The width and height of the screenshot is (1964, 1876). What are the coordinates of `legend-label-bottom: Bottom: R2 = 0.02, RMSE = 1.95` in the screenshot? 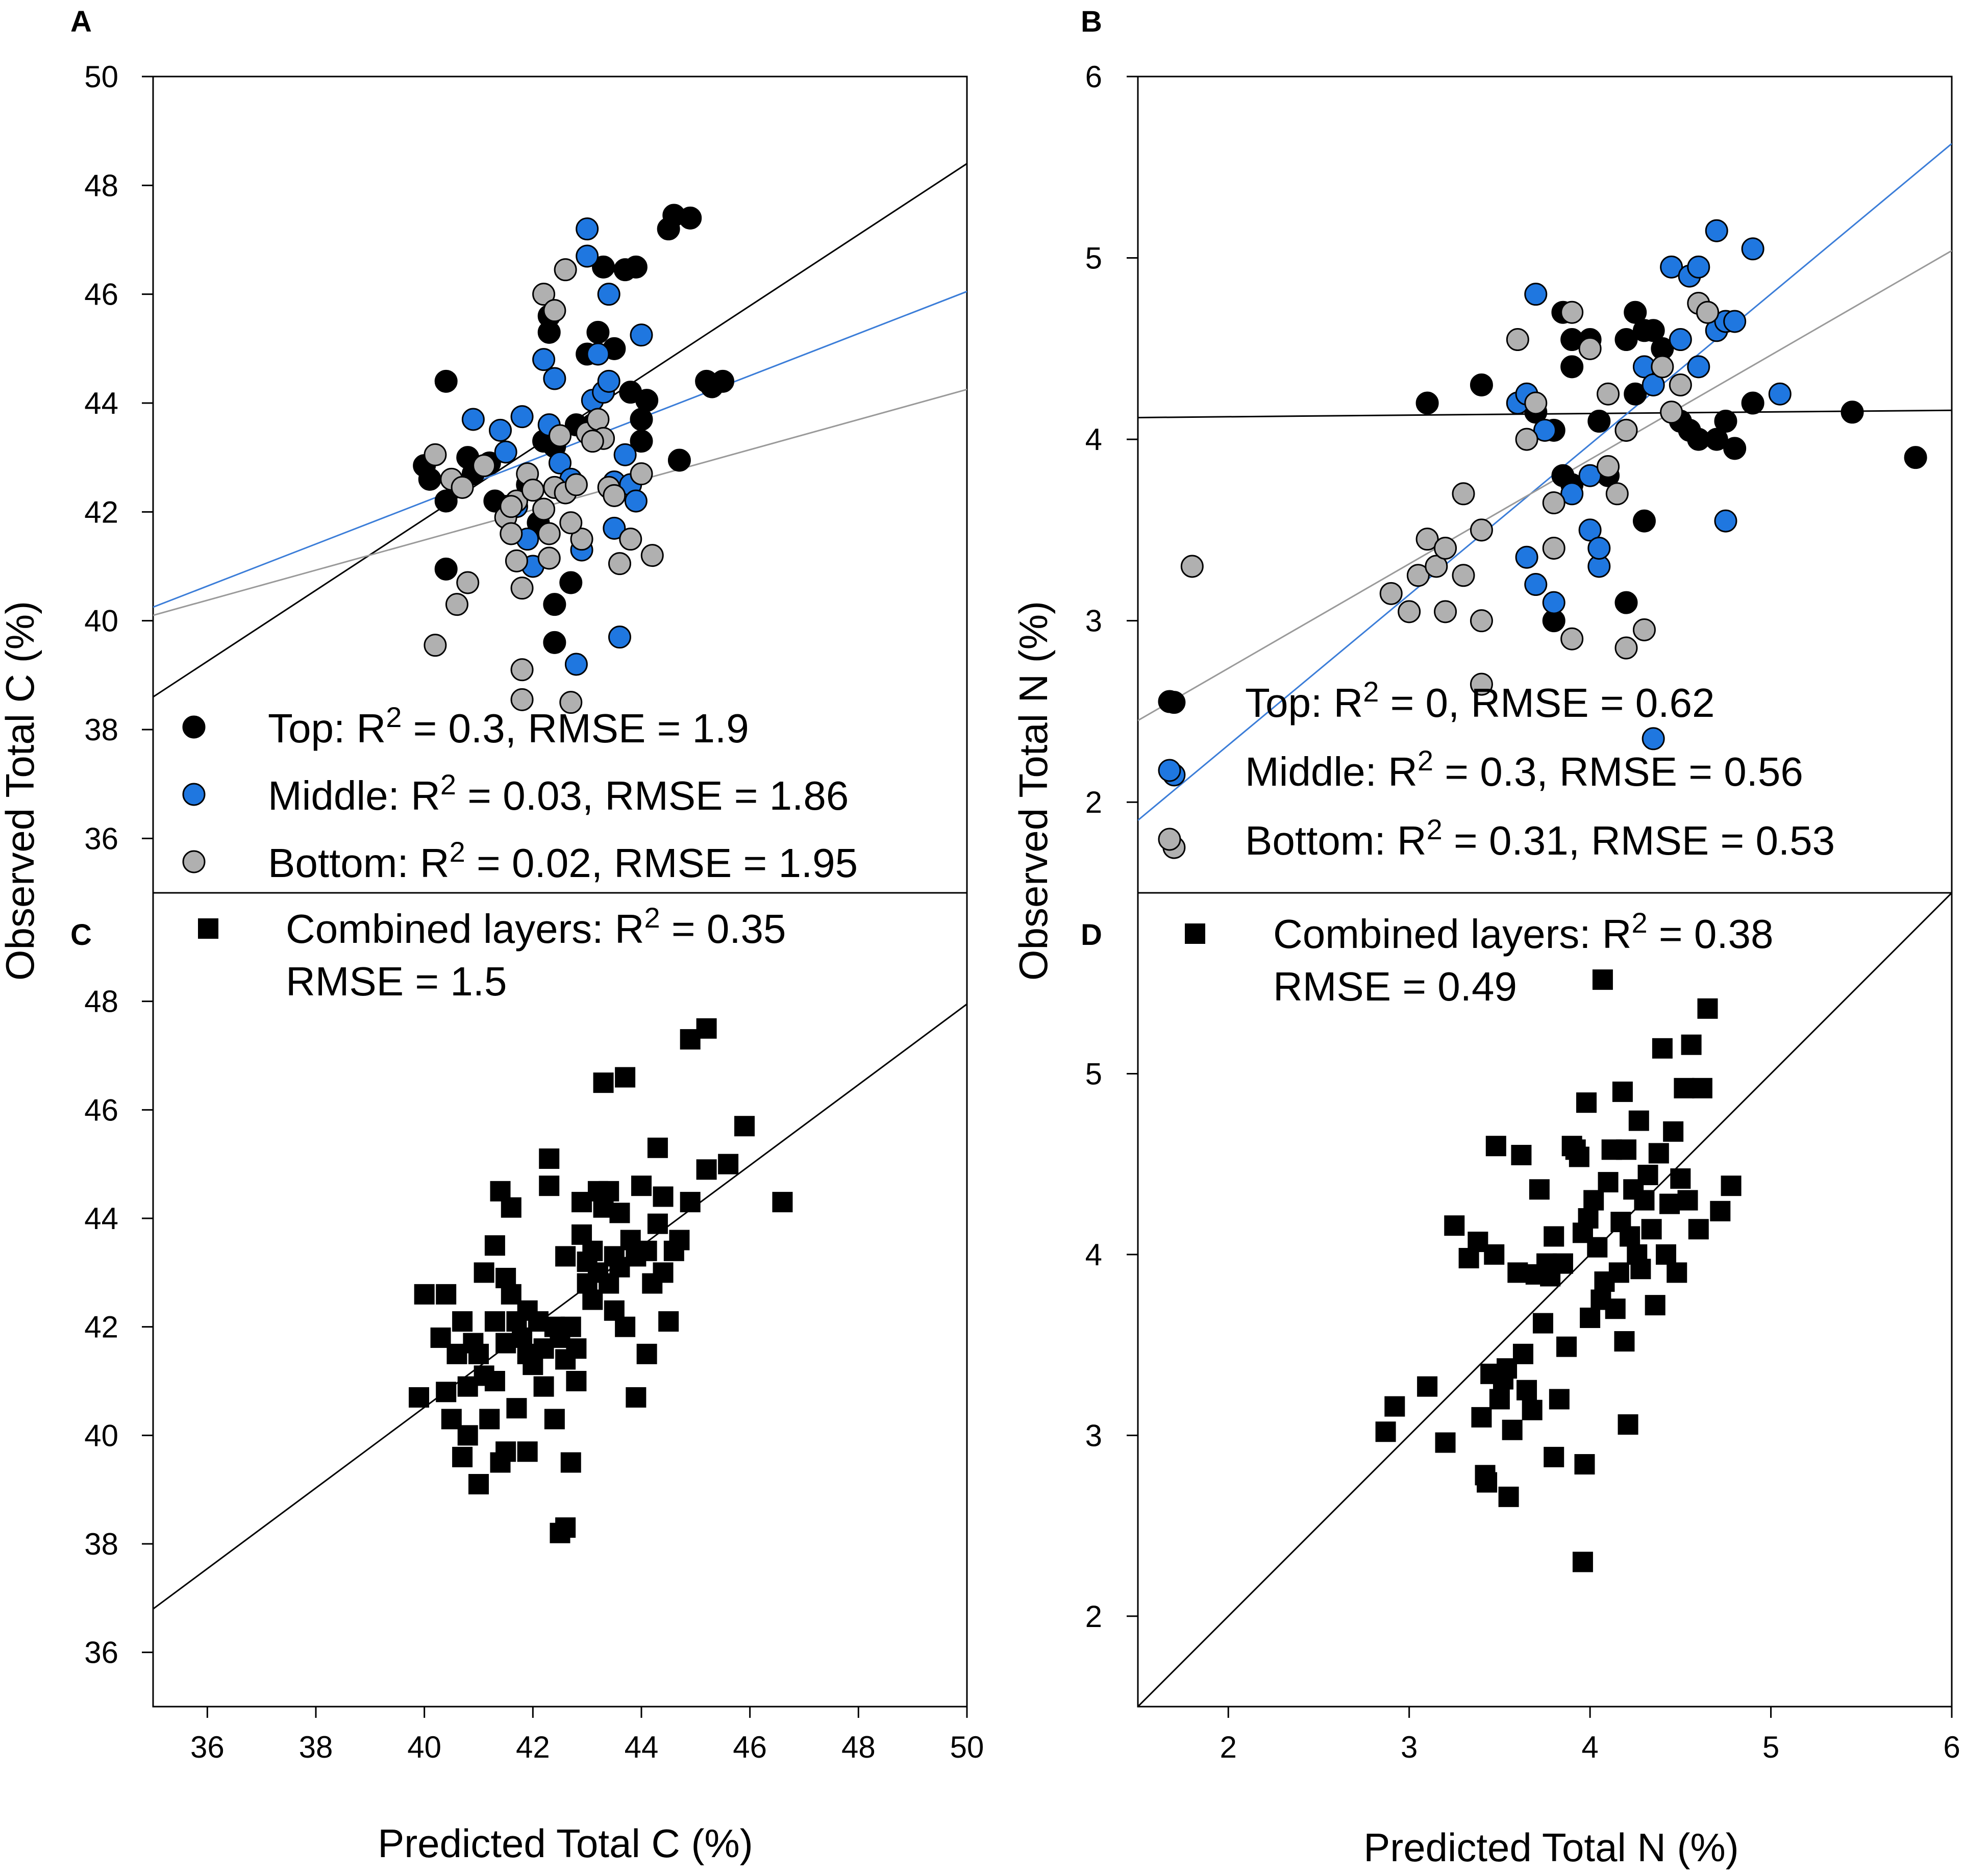 It's located at (563, 861).